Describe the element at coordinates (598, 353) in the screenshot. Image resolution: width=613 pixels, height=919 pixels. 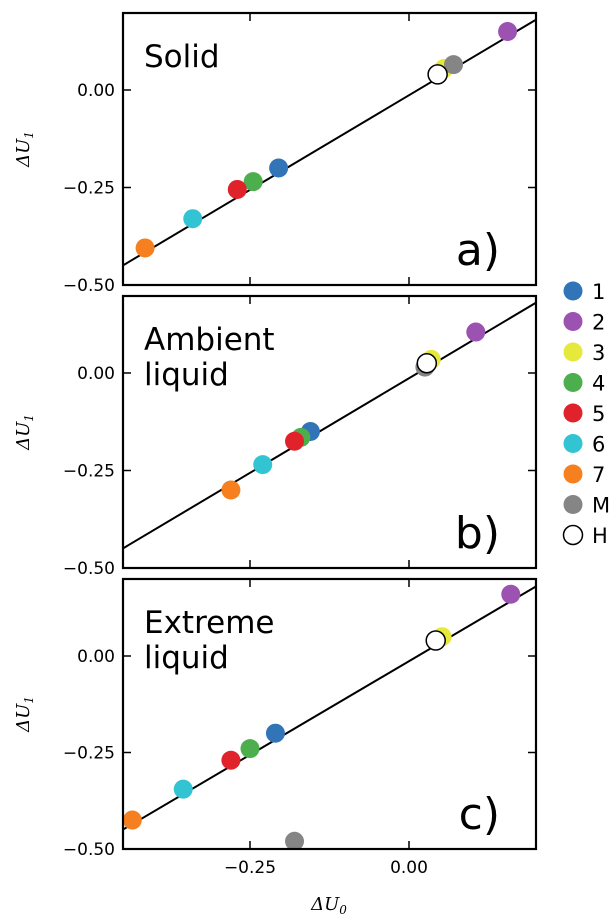
I see `legend-label: 3` at that location.